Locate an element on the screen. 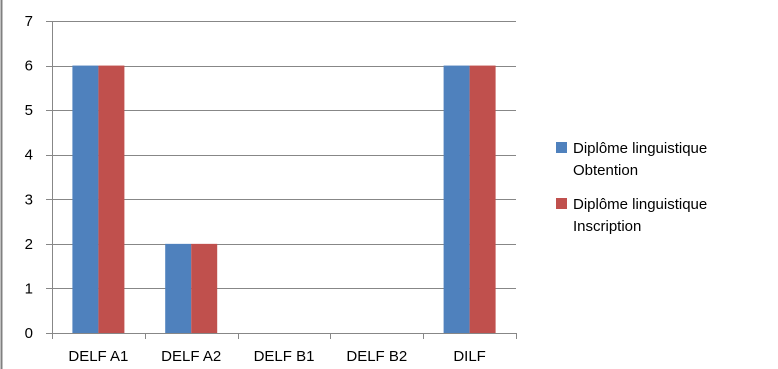  y-tick-label: 0 is located at coordinates (29, 333).